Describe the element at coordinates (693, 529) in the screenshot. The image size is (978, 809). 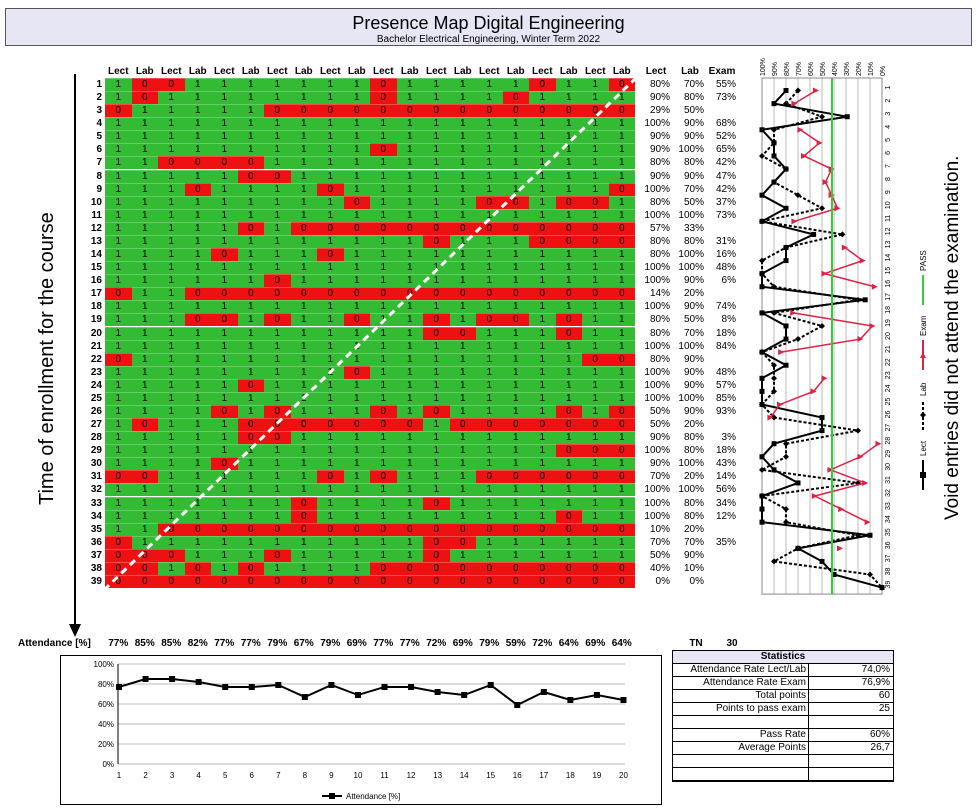
I see `summary-lab: 20%` at that location.